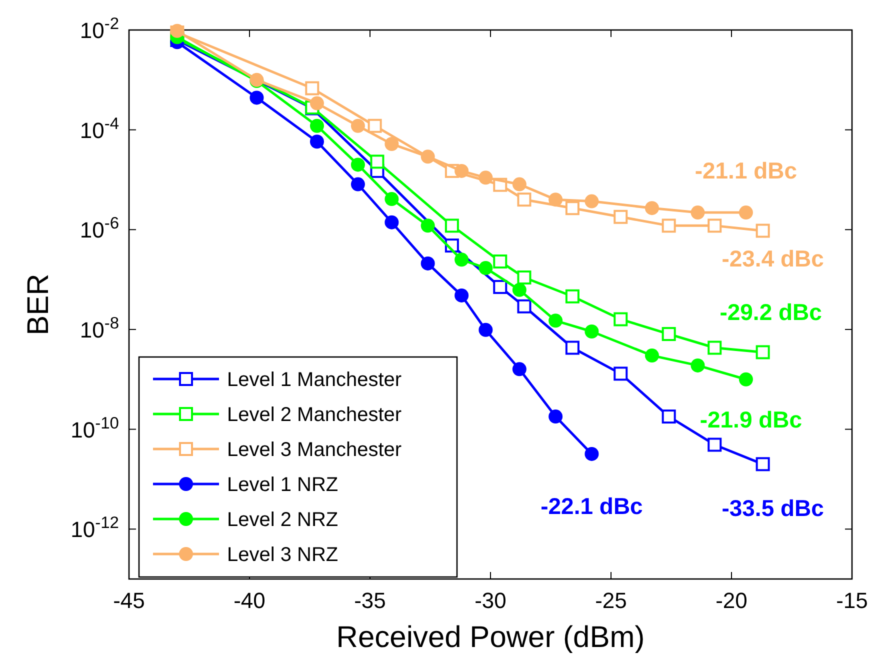 The width and height of the screenshot is (873, 655). Describe the element at coordinates (282, 555) in the screenshot. I see `legend-label: Level 3 NRZ` at that location.